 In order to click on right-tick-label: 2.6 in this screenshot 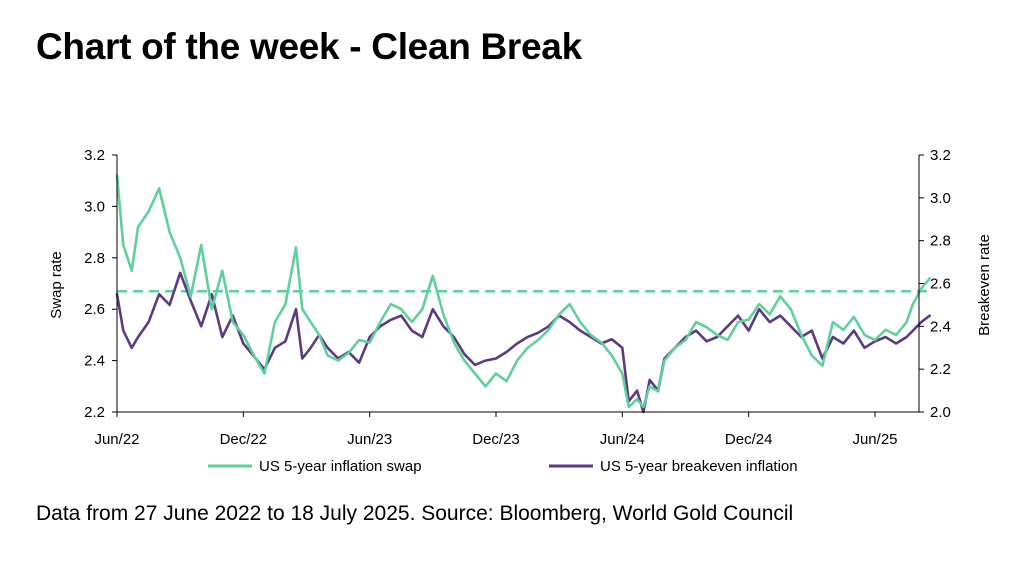, I will do `click(940, 284)`.